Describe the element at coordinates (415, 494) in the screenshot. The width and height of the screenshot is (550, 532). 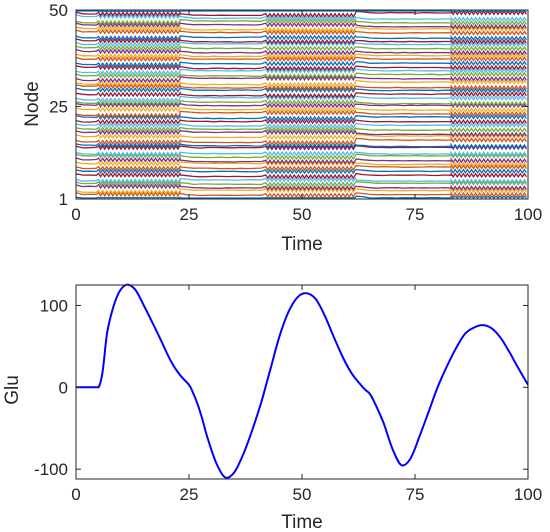
I see `glu-x-tick-label: 75` at that location.